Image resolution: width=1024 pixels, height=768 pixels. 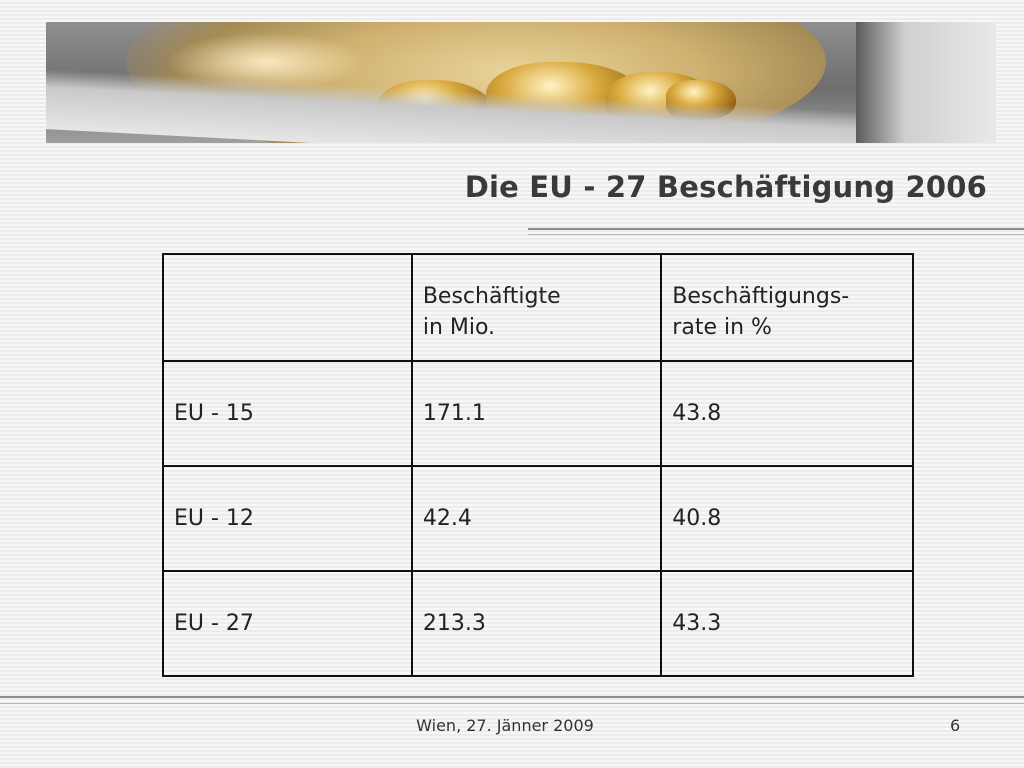 I want to click on header-employed-line2: in Mio., so click(x=459, y=327).